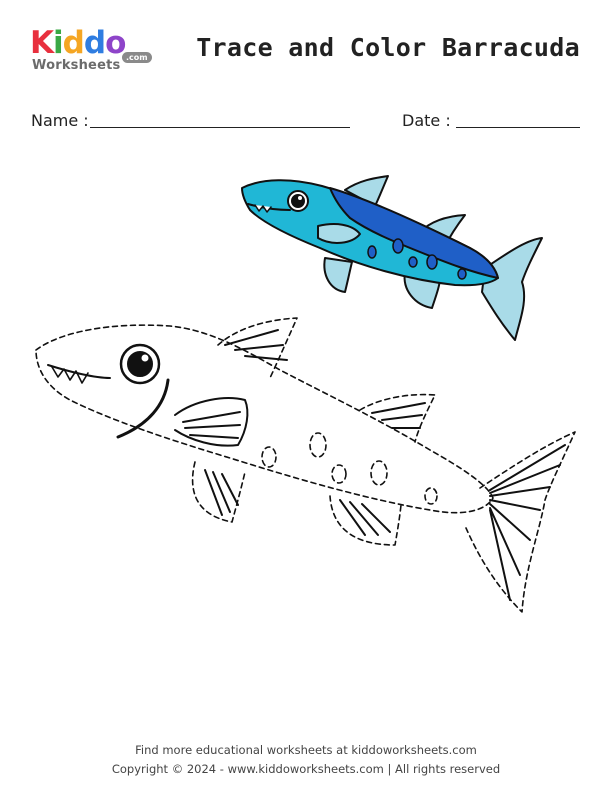  I want to click on trace-teeth, so click(70, 375).